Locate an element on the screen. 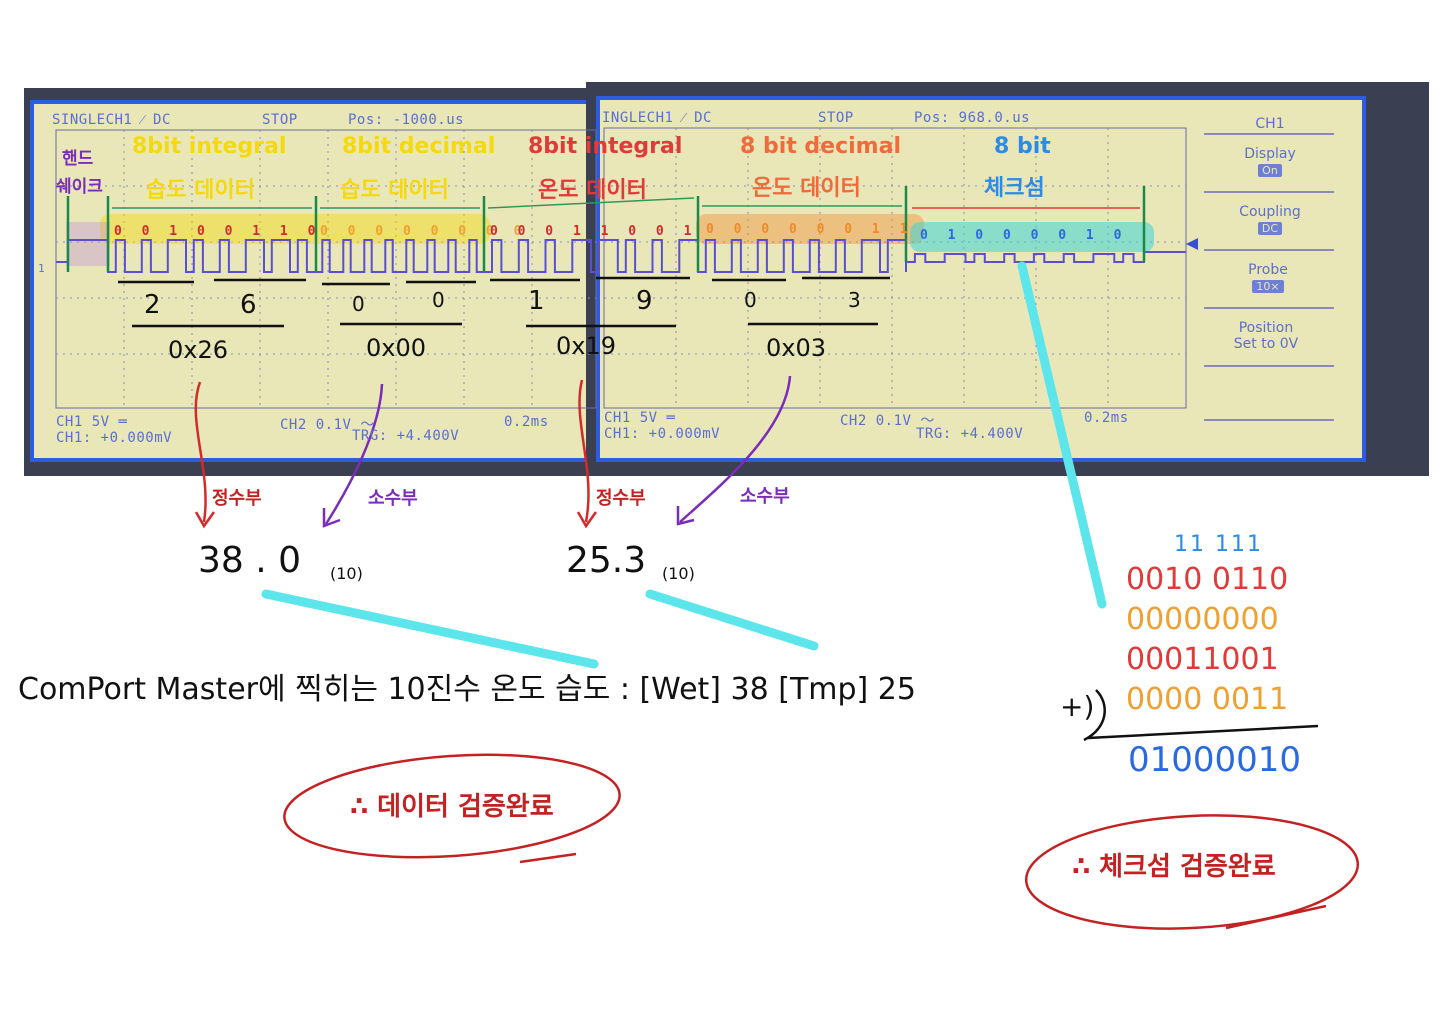 The width and height of the screenshot is (1440, 1018). menu-position: Position Set to 0V is located at coordinates (1266, 336).